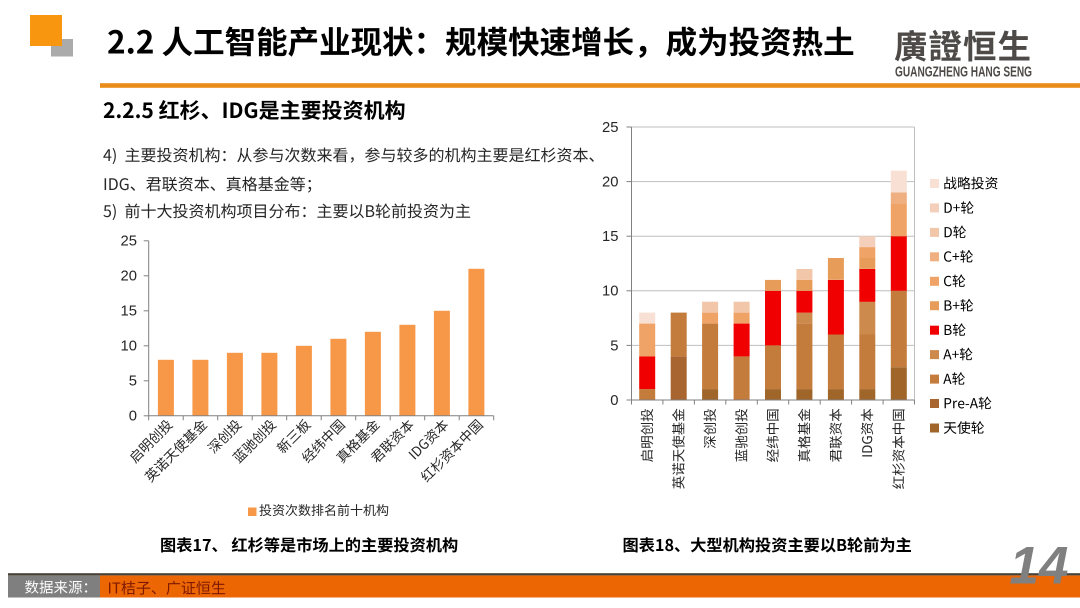 The image size is (1080, 608). Describe the element at coordinates (963, 72) in the screenshot. I see `svg-text: GUANGZHENG HANG SENG` at that location.